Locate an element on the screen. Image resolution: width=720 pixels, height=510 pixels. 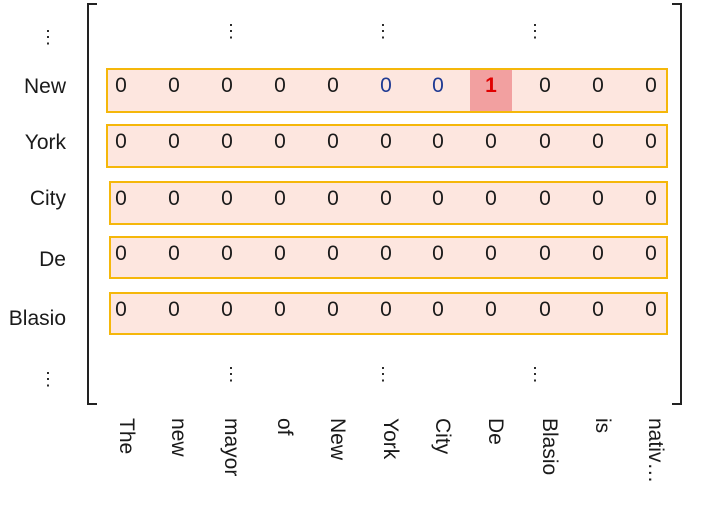
col-ellipsis-top-3: ⋮ is located at coordinates (535, 31).